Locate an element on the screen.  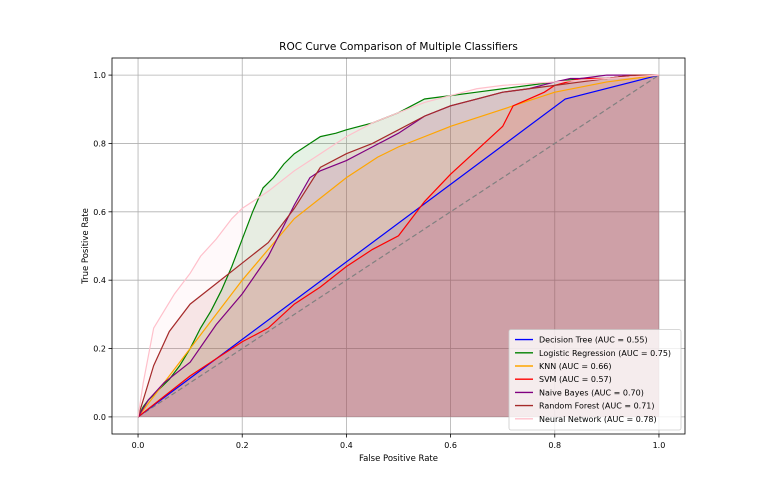
legend-box is located at coordinates (595, 380).